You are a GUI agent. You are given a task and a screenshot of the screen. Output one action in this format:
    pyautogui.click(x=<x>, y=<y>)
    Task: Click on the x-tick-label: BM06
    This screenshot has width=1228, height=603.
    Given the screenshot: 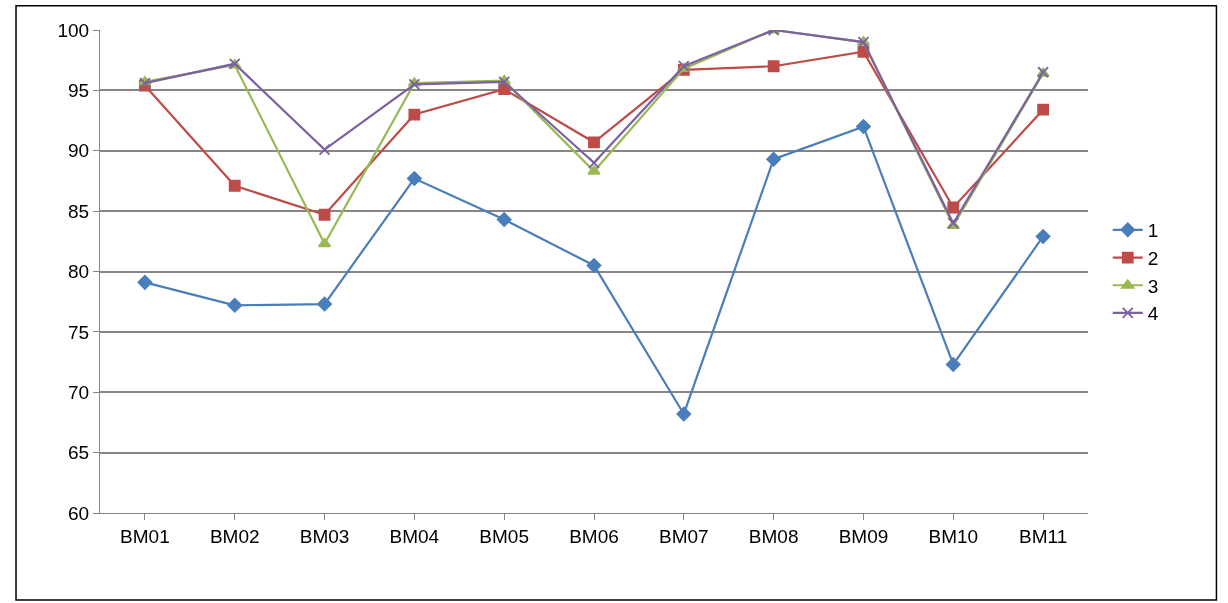 What is the action you would take?
    pyautogui.click(x=594, y=536)
    